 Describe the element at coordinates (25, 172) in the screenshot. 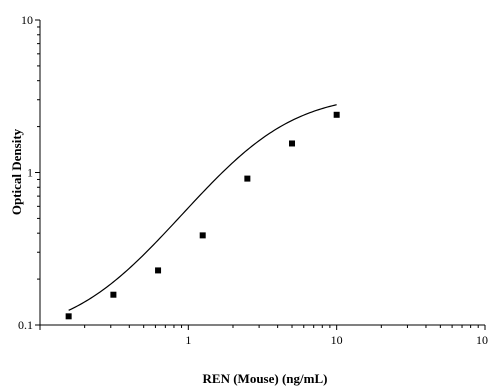

I see `y-tick-labels: 0.1 1 10` at that location.